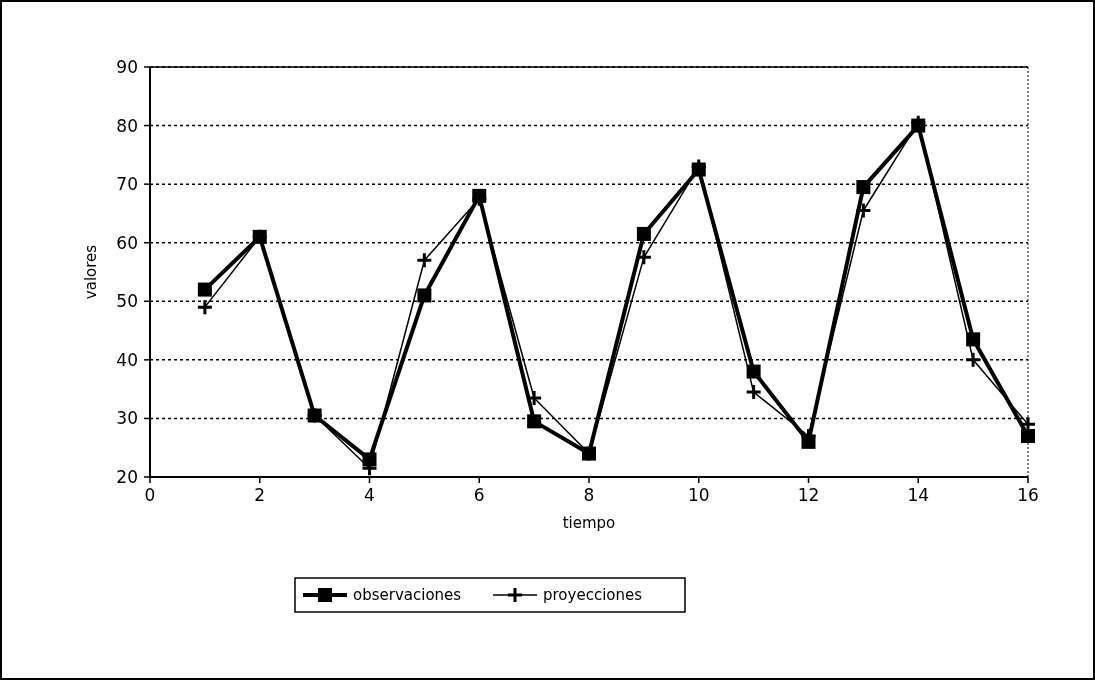 This screenshot has height=680, width=1095. What do you see at coordinates (127, 359) in the screenshot?
I see `y-tick-label: 40` at bounding box center [127, 359].